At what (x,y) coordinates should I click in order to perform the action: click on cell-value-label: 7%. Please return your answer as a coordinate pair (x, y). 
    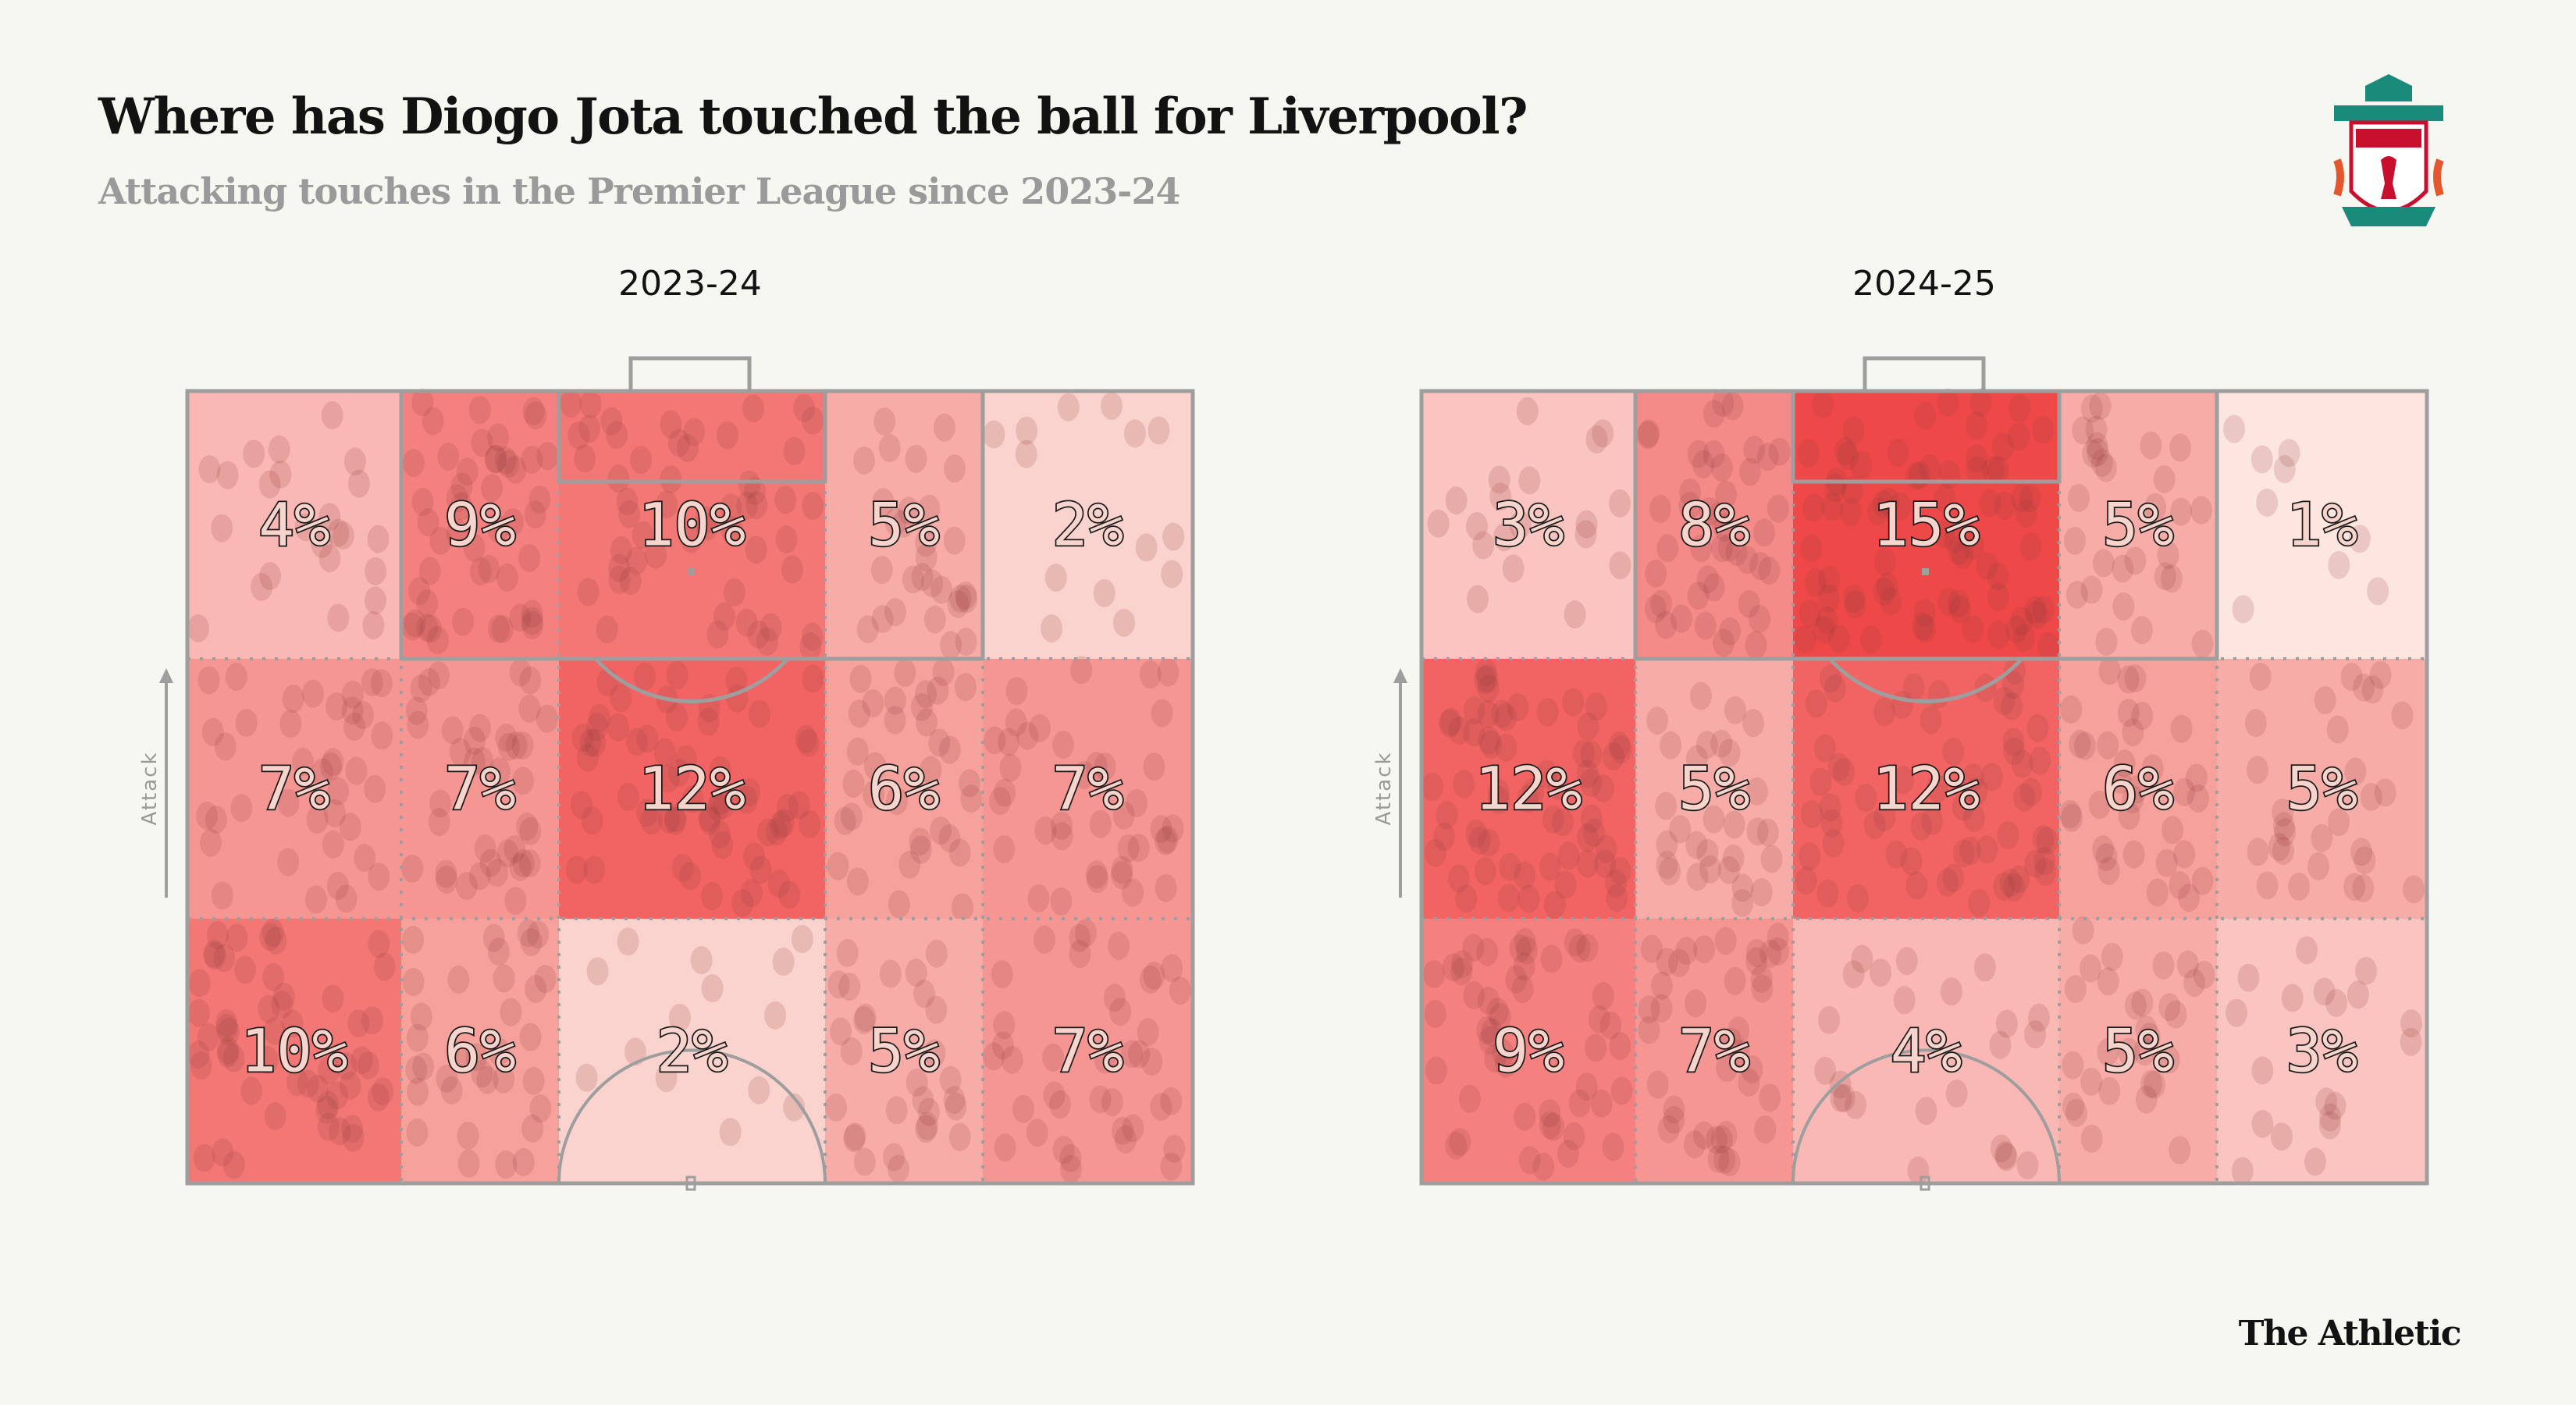
    Looking at the image, I should click on (480, 788).